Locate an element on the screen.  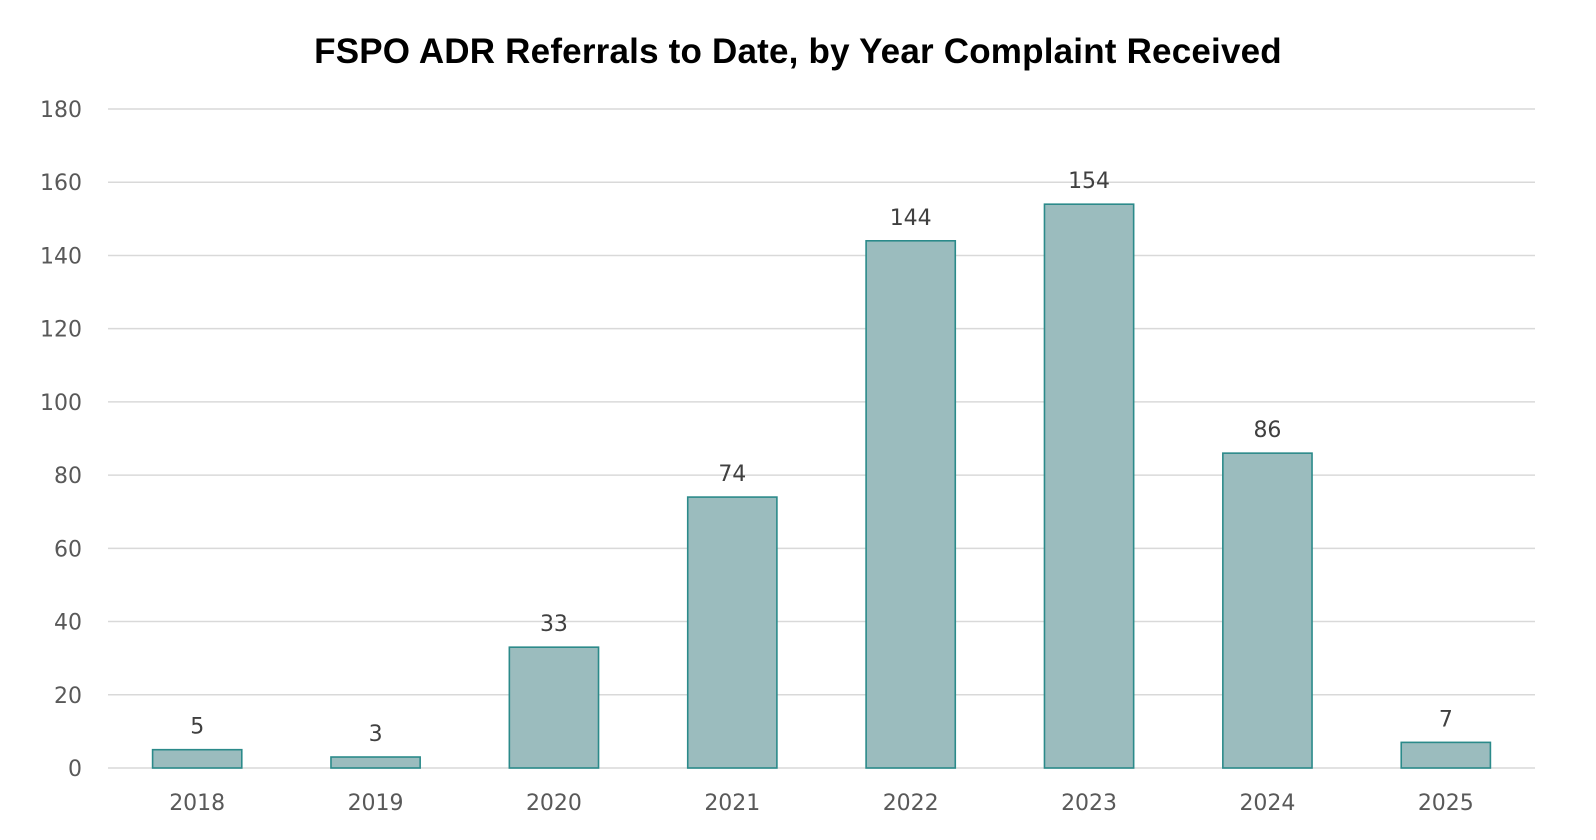
y-tick-label: 0 is located at coordinates (75, 769).